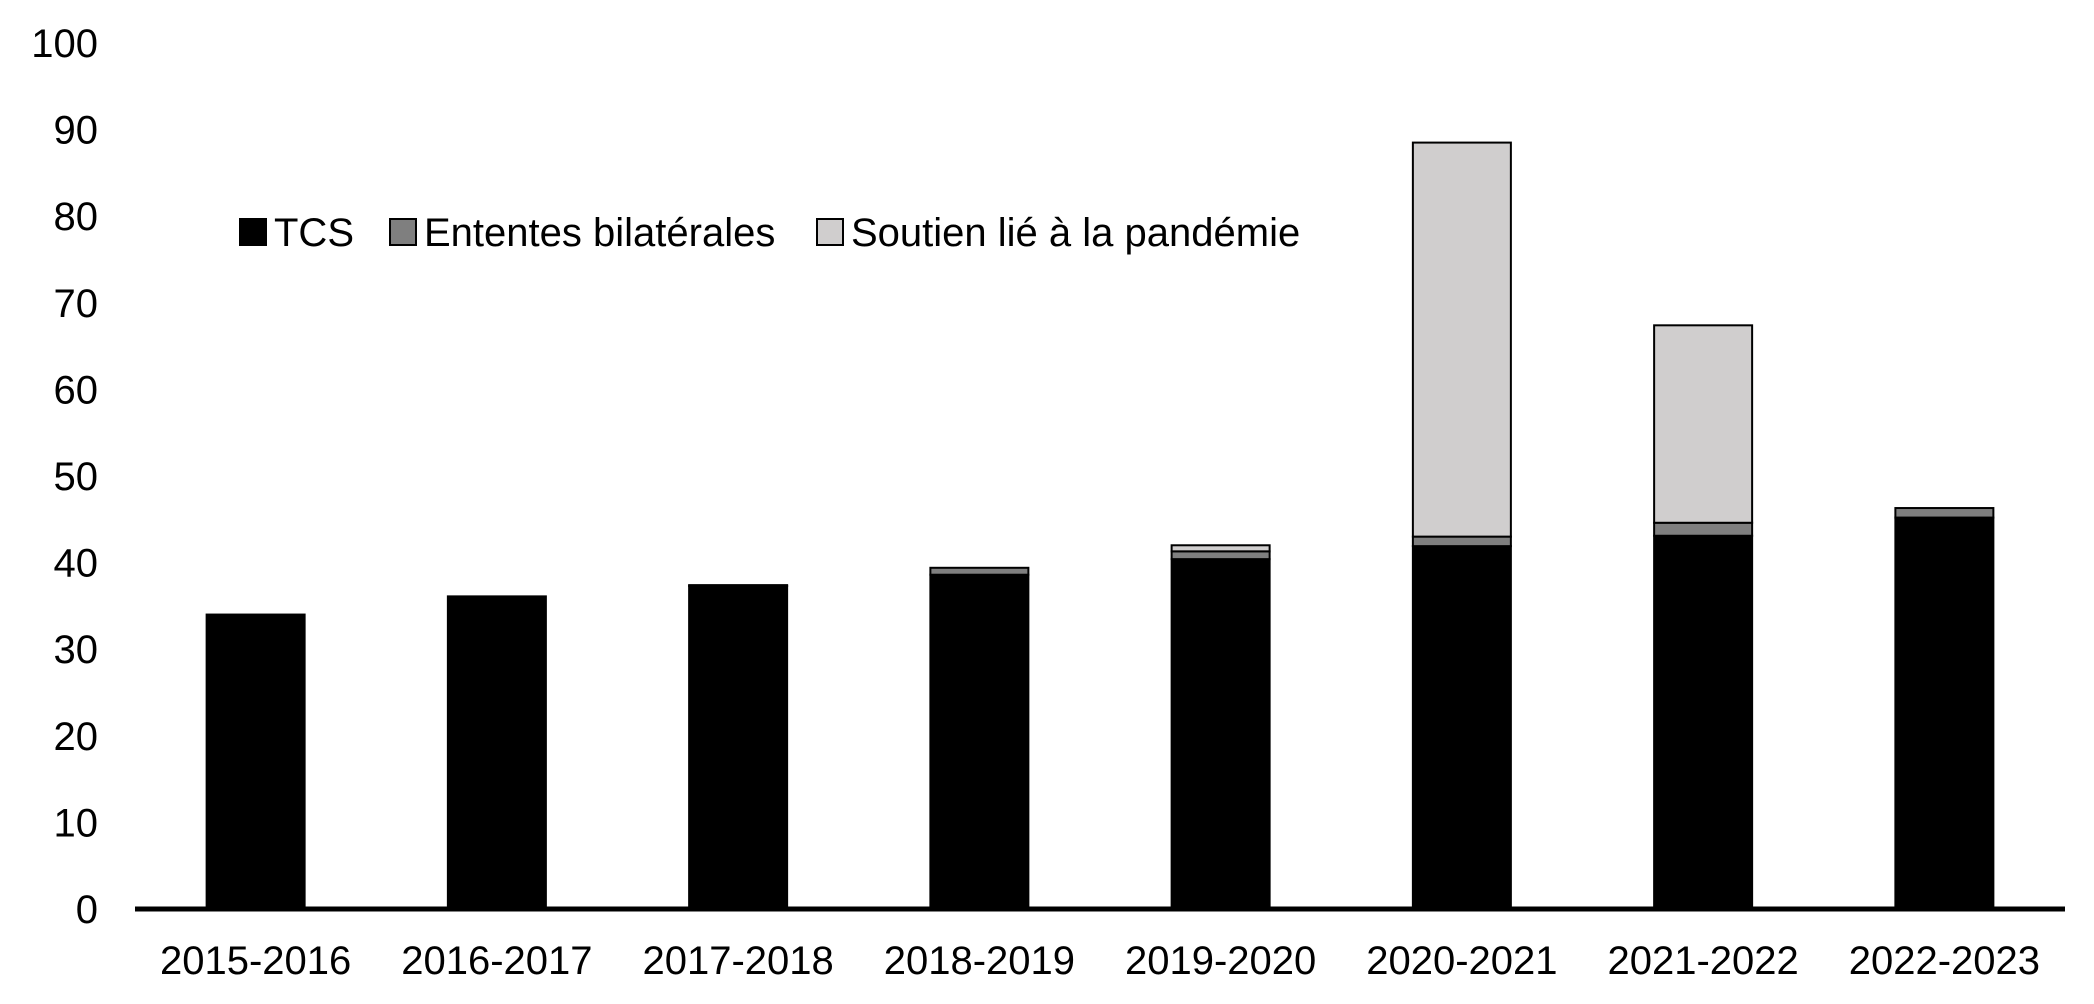 This screenshot has height=1004, width=2094. Describe the element at coordinates (979, 961) in the screenshot. I see `x-tick-label: 2018-2019` at that location.